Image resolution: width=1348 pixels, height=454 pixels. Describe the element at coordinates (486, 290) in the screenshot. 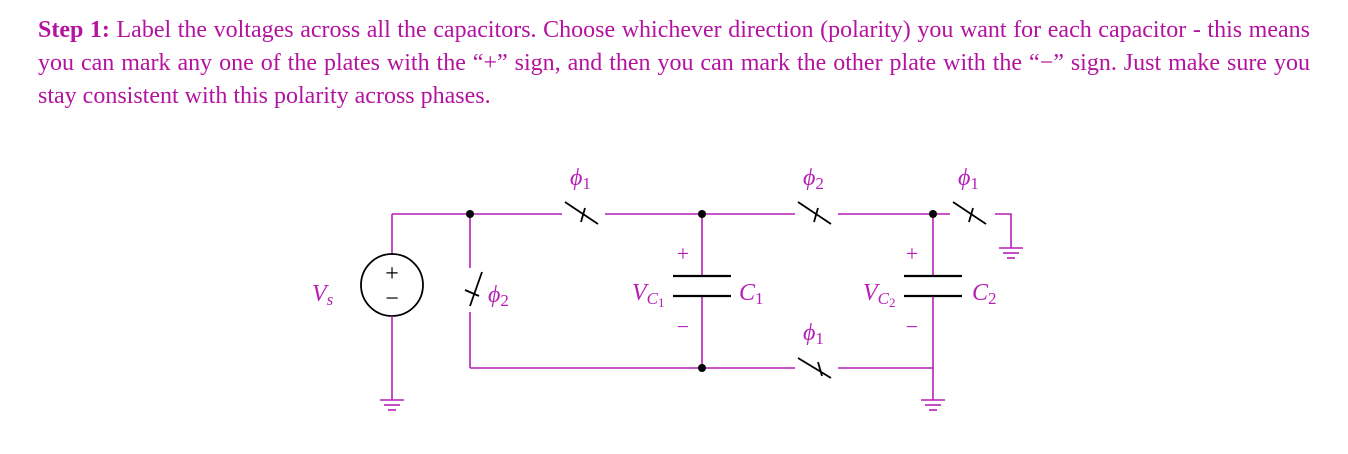

I see `switch-vertical: ϕ2` at that location.